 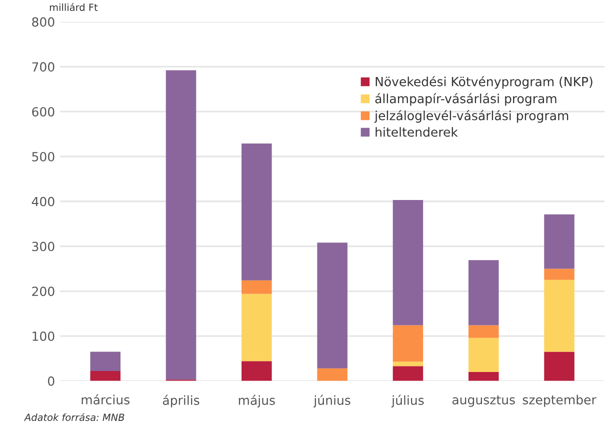 What do you see at coordinates (43, 112) in the screenshot?
I see `y-tick-label: 600` at bounding box center [43, 112].